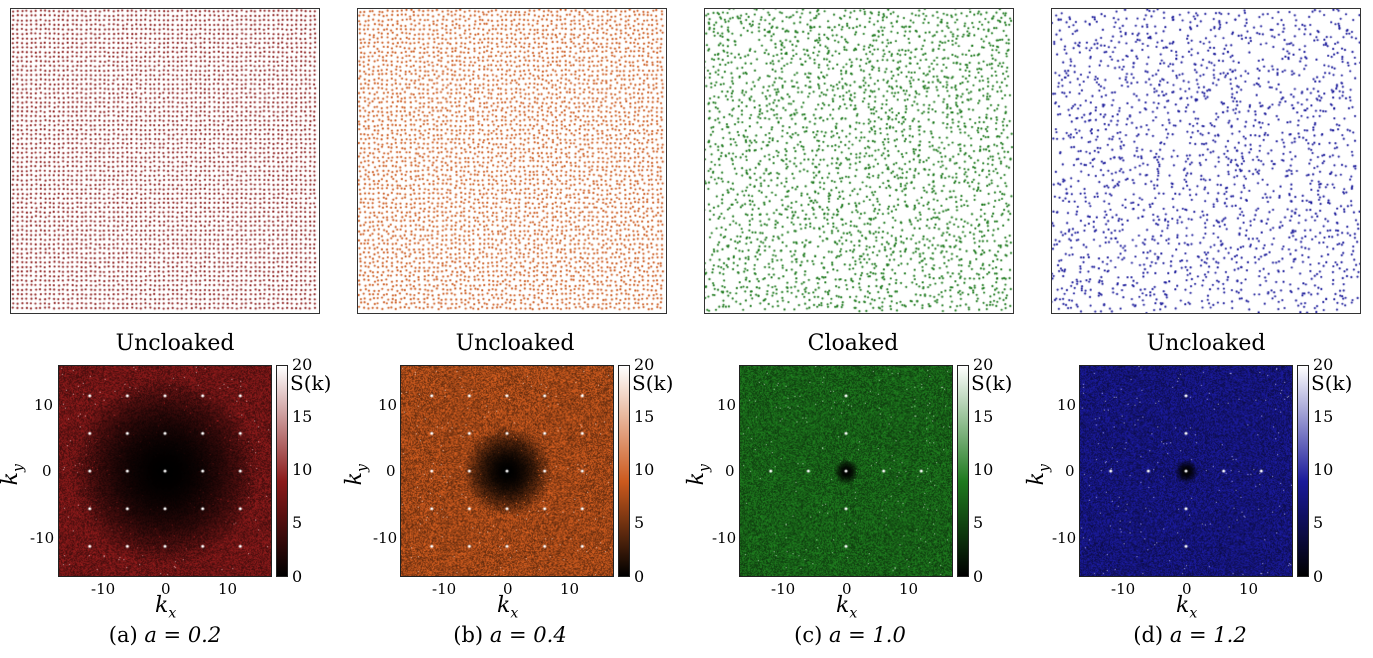 The image size is (1373, 658). I want to click on panel-c-status: Cloaked, so click(853, 343).